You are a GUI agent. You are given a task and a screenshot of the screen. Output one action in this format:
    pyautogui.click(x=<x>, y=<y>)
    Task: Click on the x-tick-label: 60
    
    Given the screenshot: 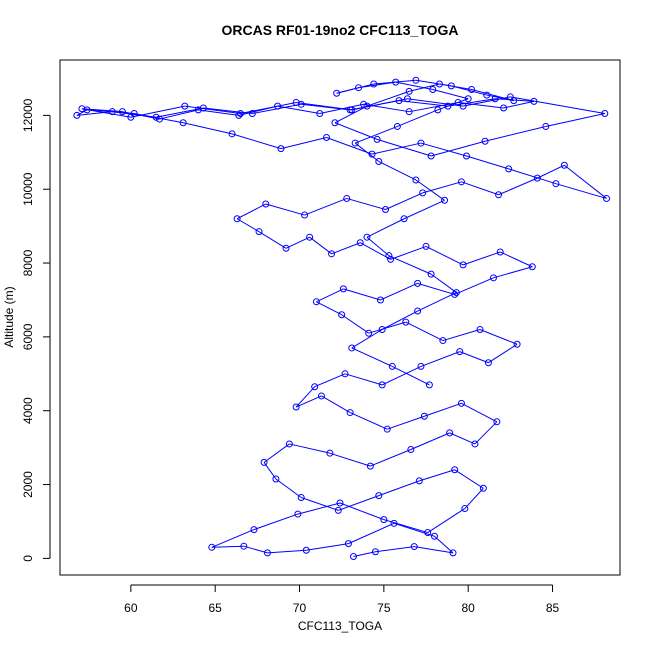 What is the action you would take?
    pyautogui.click(x=131, y=608)
    